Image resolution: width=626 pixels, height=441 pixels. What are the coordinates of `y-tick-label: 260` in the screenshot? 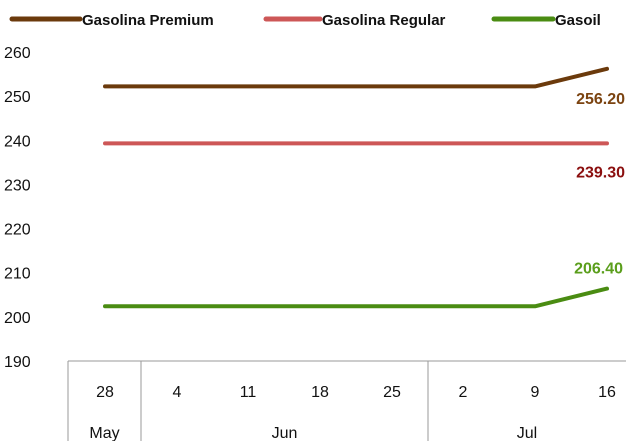 It's located at (17, 53).